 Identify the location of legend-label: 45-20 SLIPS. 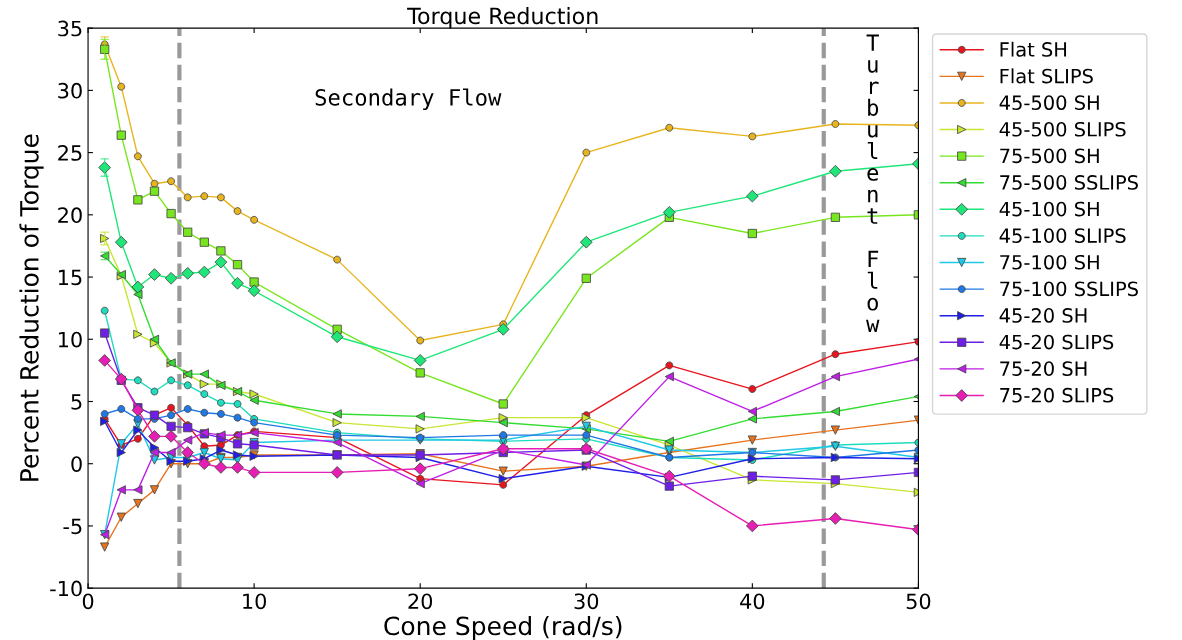
(1056, 342).